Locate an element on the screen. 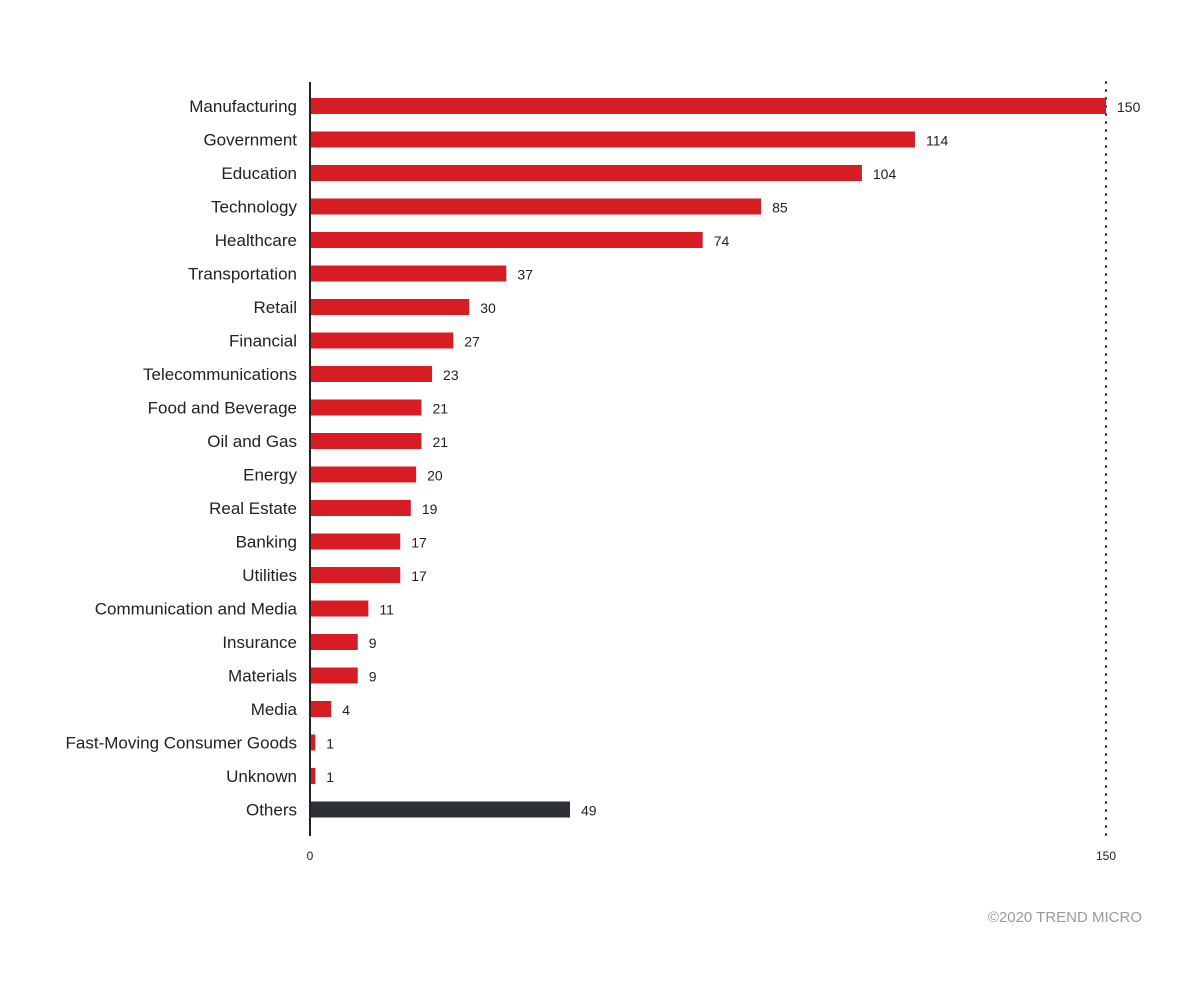  value-label: 74 is located at coordinates (722, 241).